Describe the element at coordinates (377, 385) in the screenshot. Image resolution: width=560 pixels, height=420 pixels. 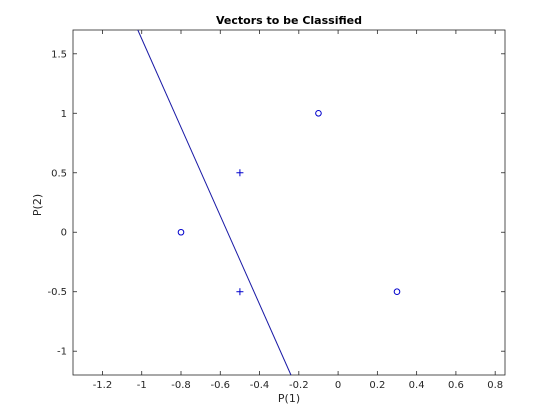
I see `x-tick-label: 0.2` at that location.